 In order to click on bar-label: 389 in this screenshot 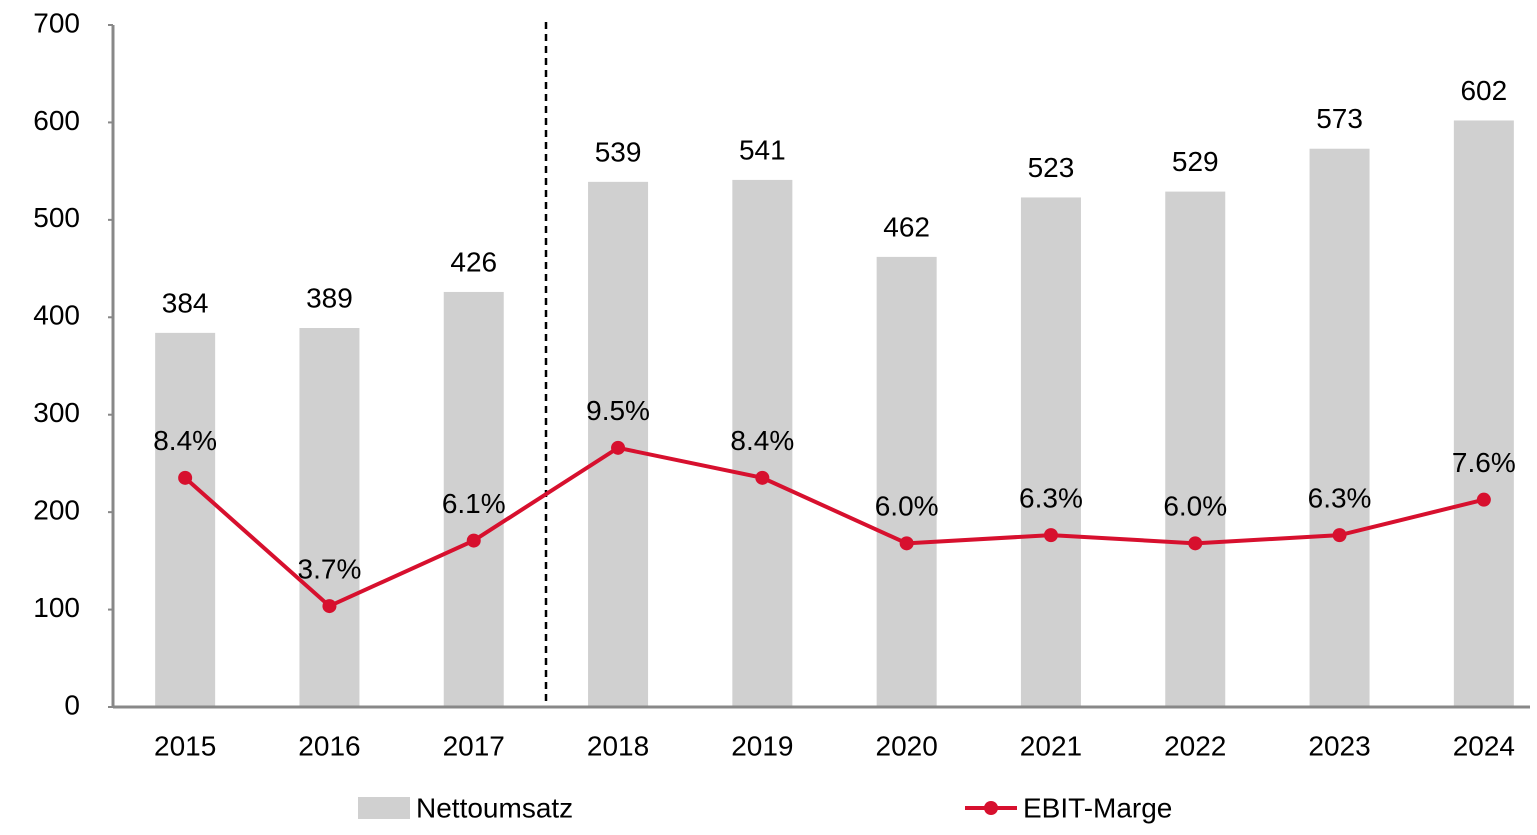, I will do `click(329, 297)`.